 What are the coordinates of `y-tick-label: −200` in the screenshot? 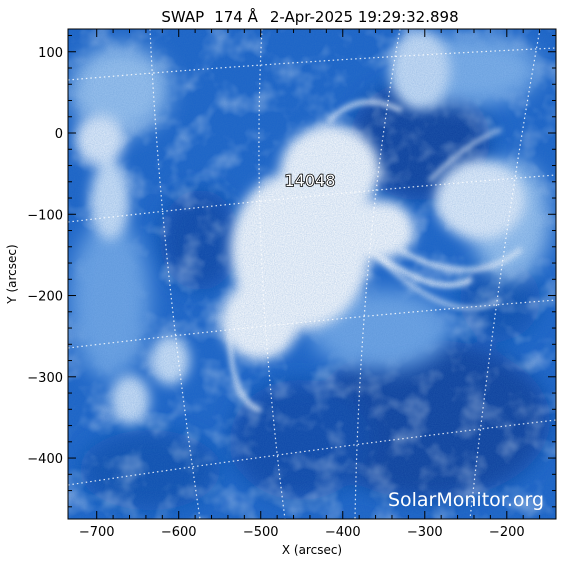 It's located at (45, 297).